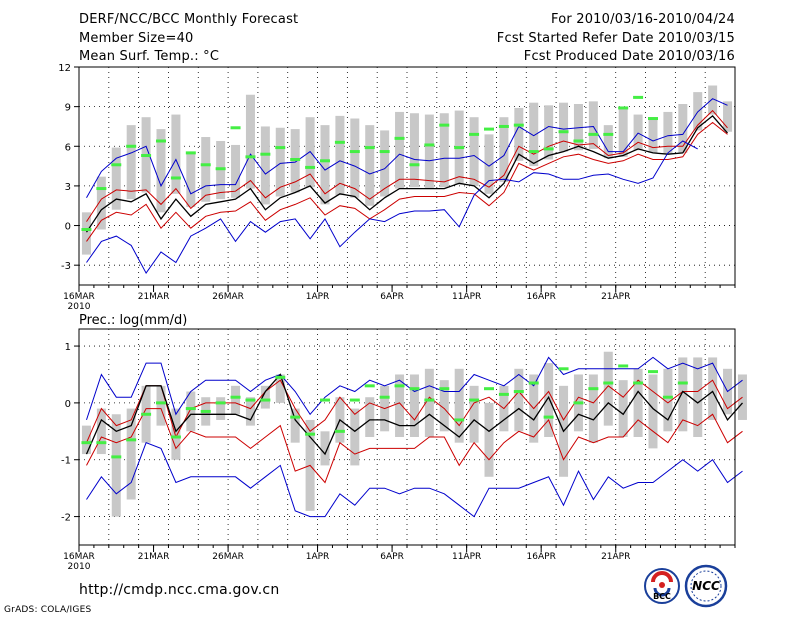 The width and height of the screenshot is (800, 618). Describe the element at coordinates (68, 404) in the screenshot. I see `prec-ytick-label: 0` at that location.